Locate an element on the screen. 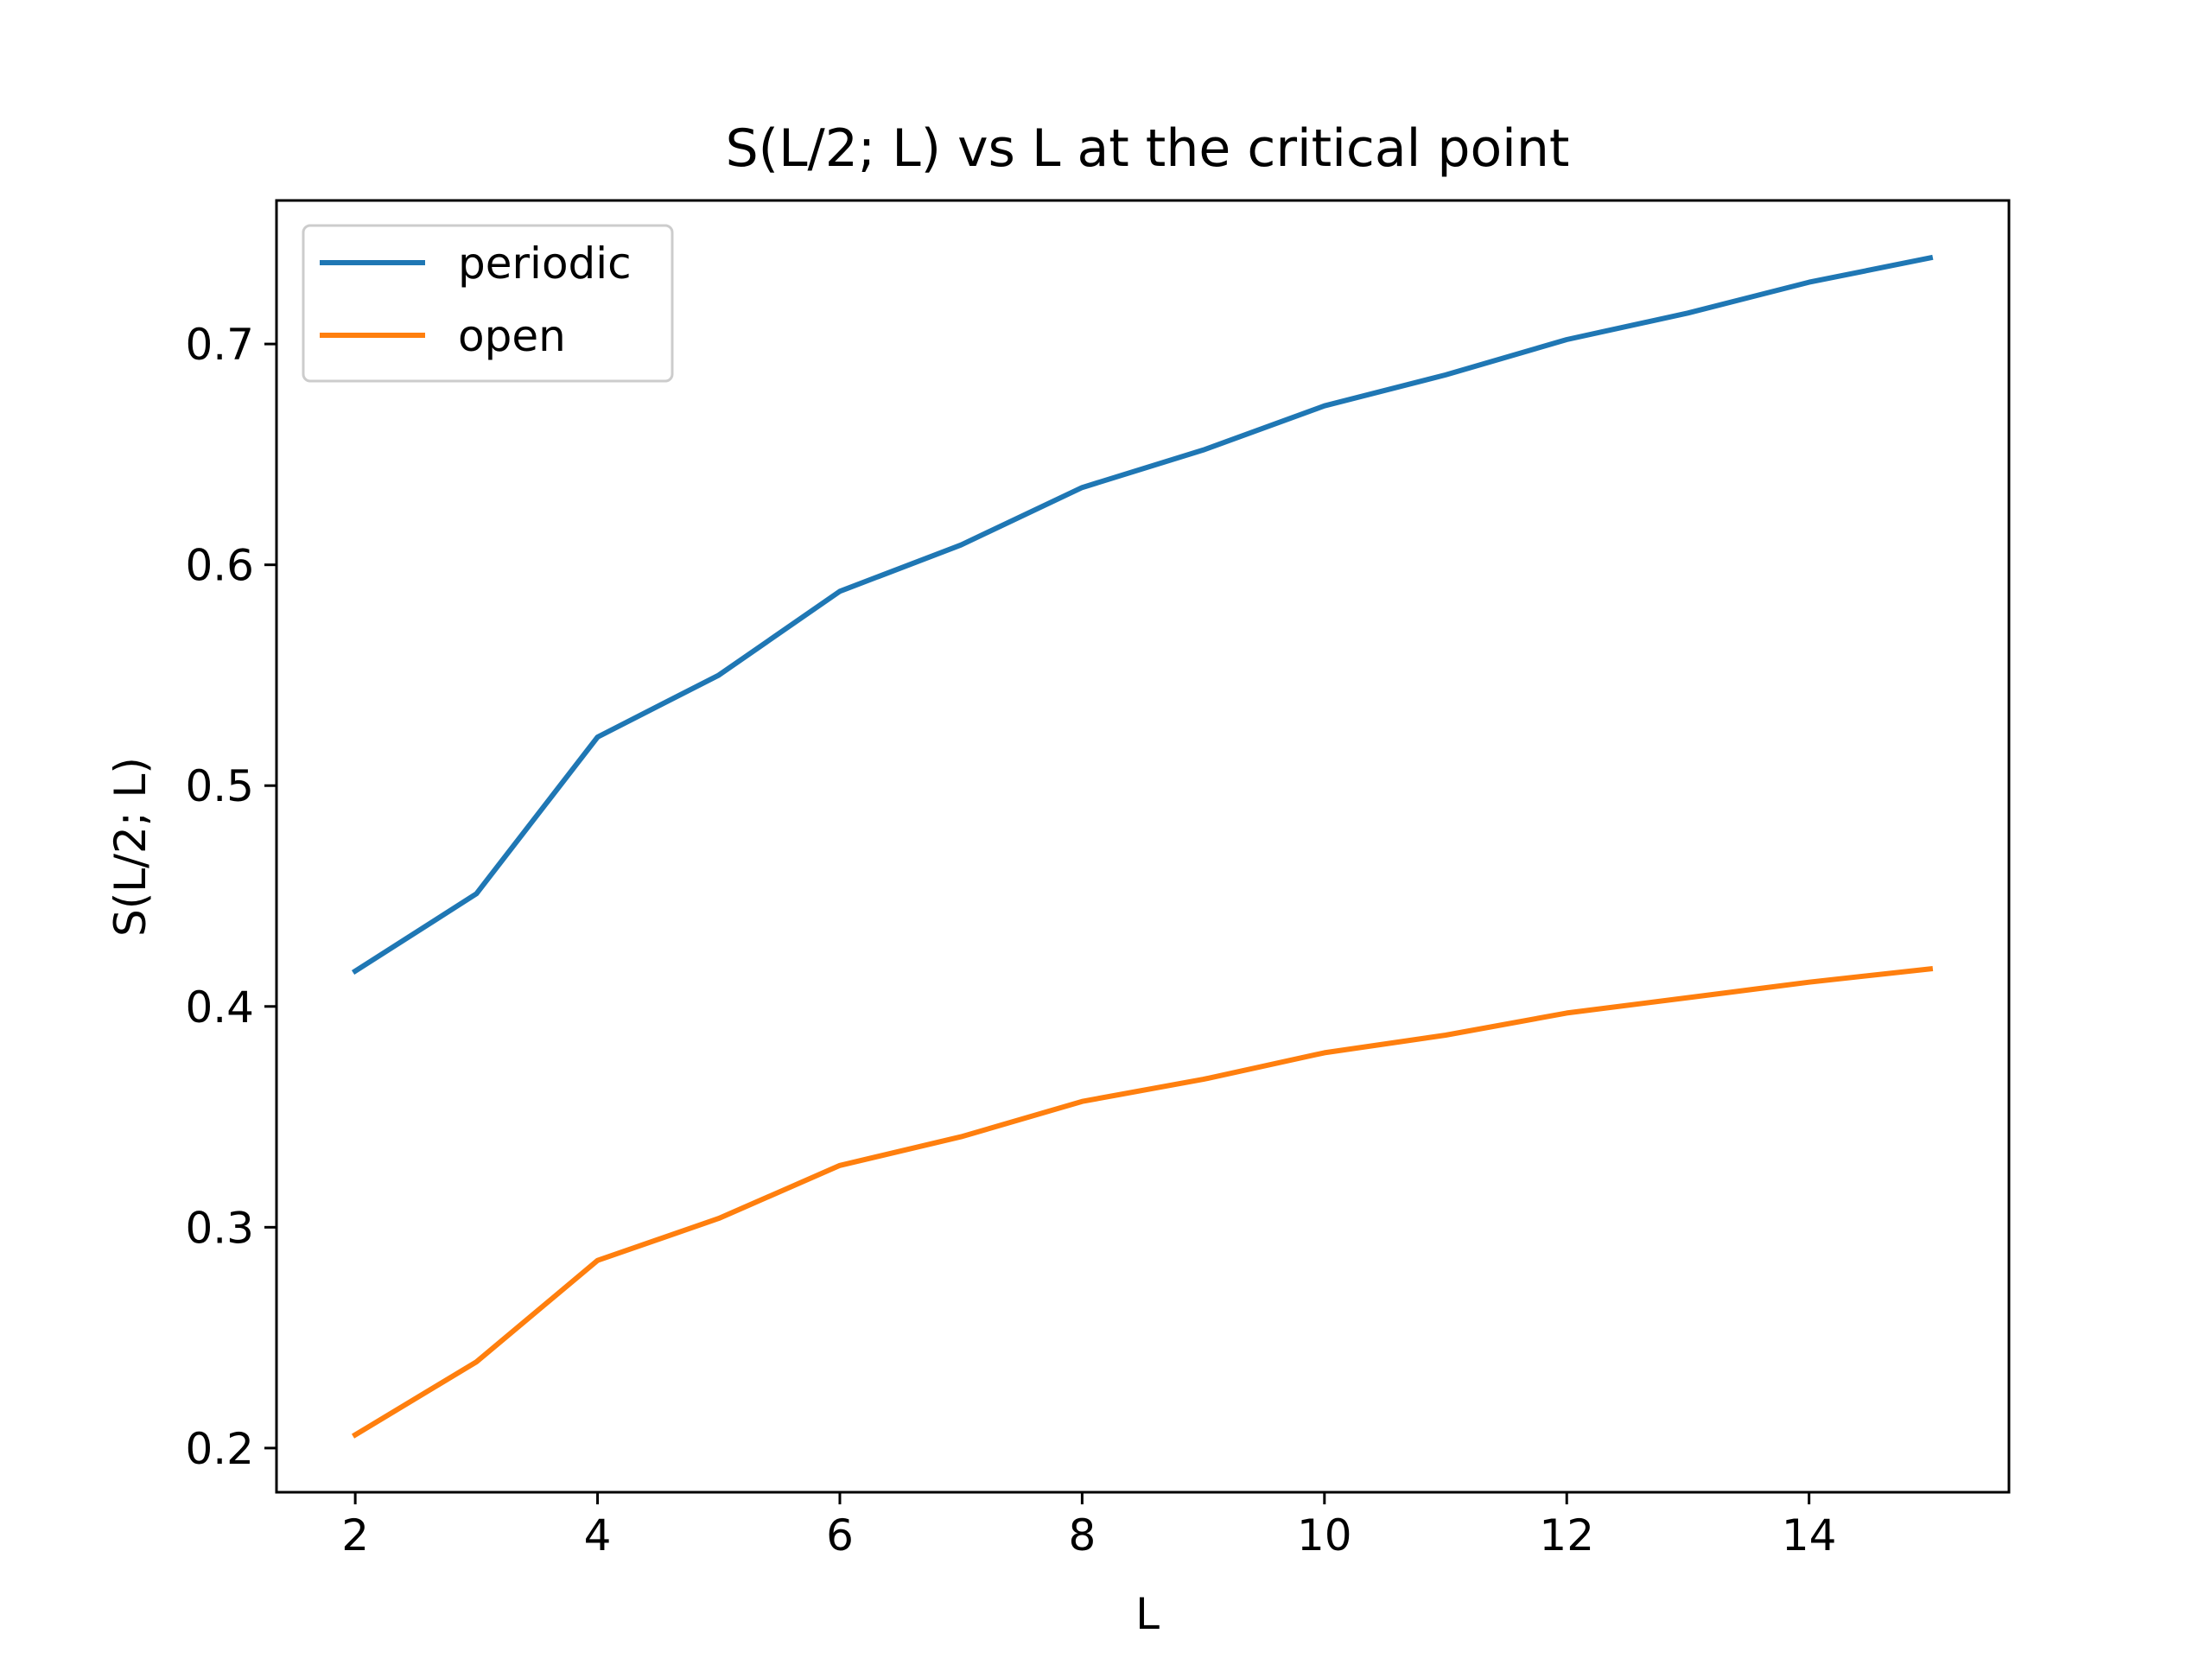  x-axis-label: L is located at coordinates (1147, 1614).